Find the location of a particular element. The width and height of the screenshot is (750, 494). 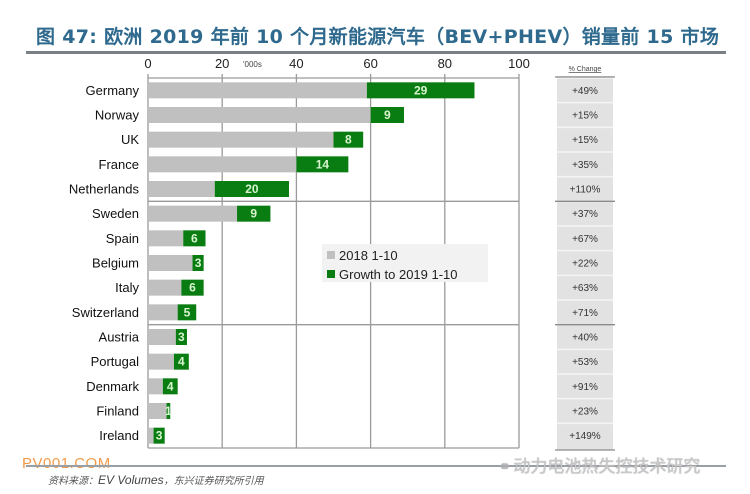

data-label: 14 is located at coordinates (323, 164).